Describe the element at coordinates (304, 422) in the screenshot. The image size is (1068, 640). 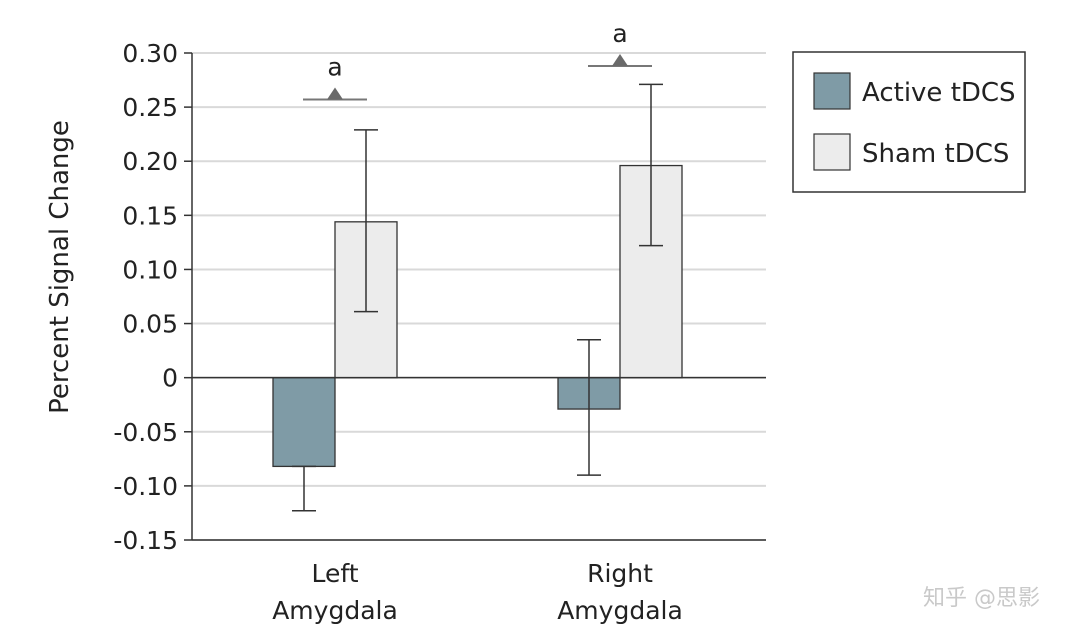
I see `bar-active` at that location.